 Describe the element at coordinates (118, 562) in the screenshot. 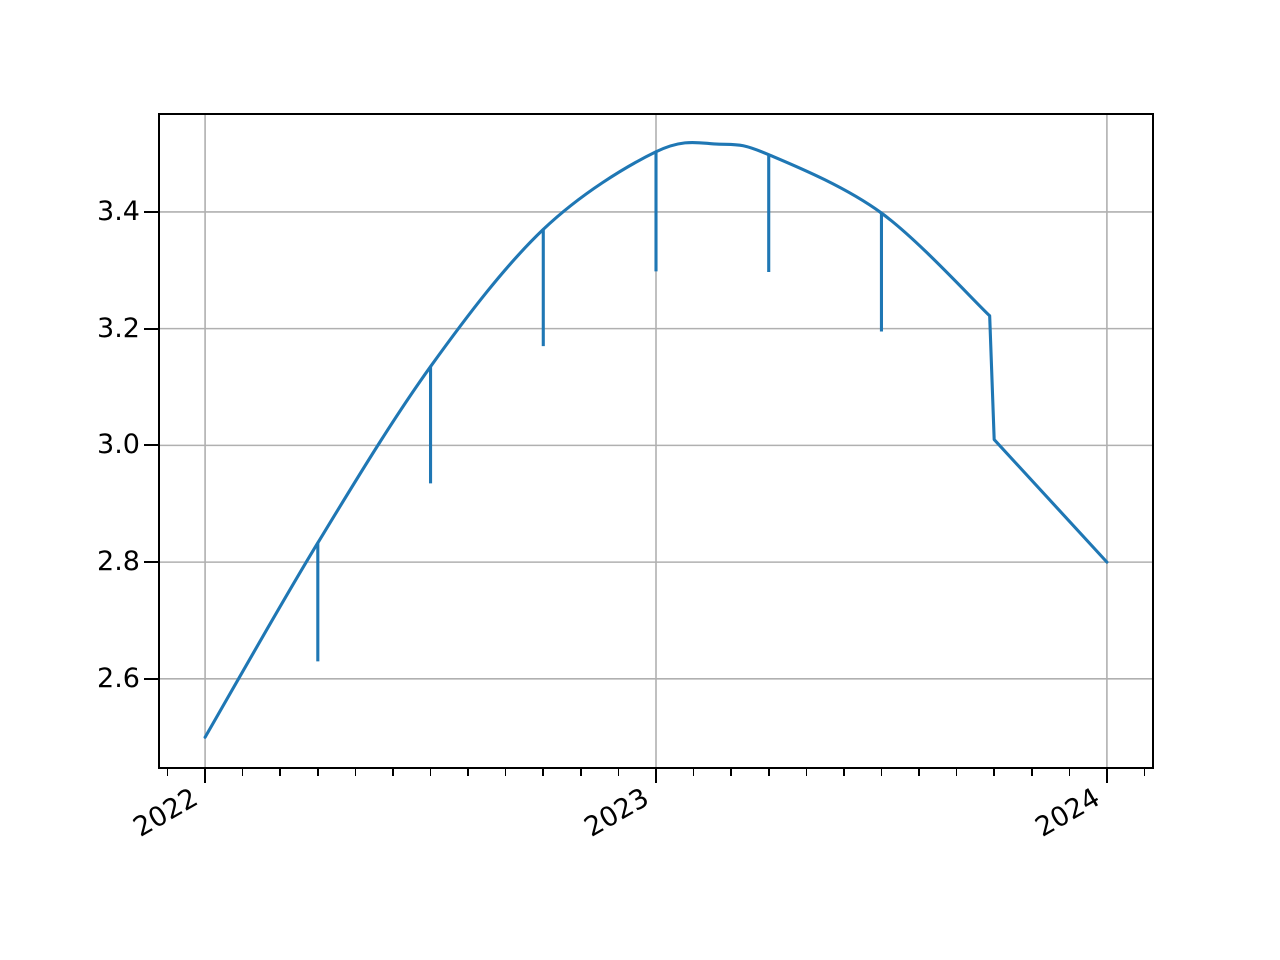

I see `y-tick-label: 2.8` at that location.